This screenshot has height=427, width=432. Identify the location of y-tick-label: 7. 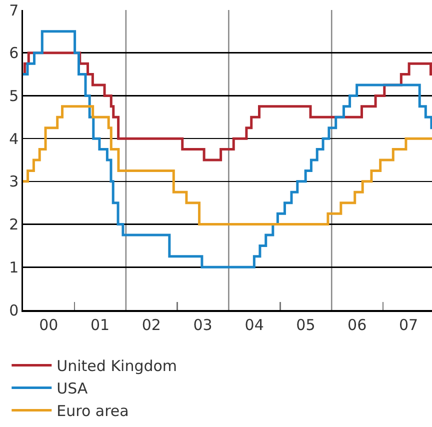
(14, 10).